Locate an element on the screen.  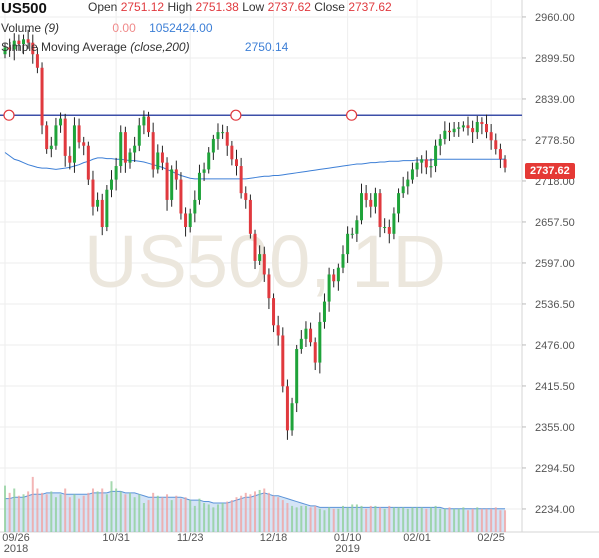
y-tick-label: 2355.00 is located at coordinates (555, 428).